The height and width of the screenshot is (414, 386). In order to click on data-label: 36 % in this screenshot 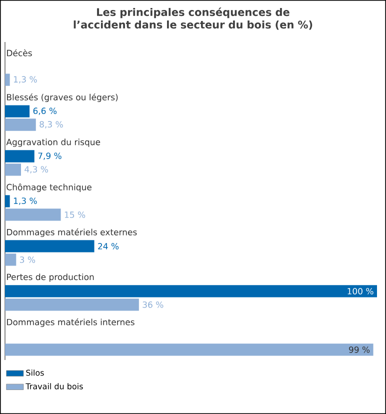, I will do `click(153, 304)`.